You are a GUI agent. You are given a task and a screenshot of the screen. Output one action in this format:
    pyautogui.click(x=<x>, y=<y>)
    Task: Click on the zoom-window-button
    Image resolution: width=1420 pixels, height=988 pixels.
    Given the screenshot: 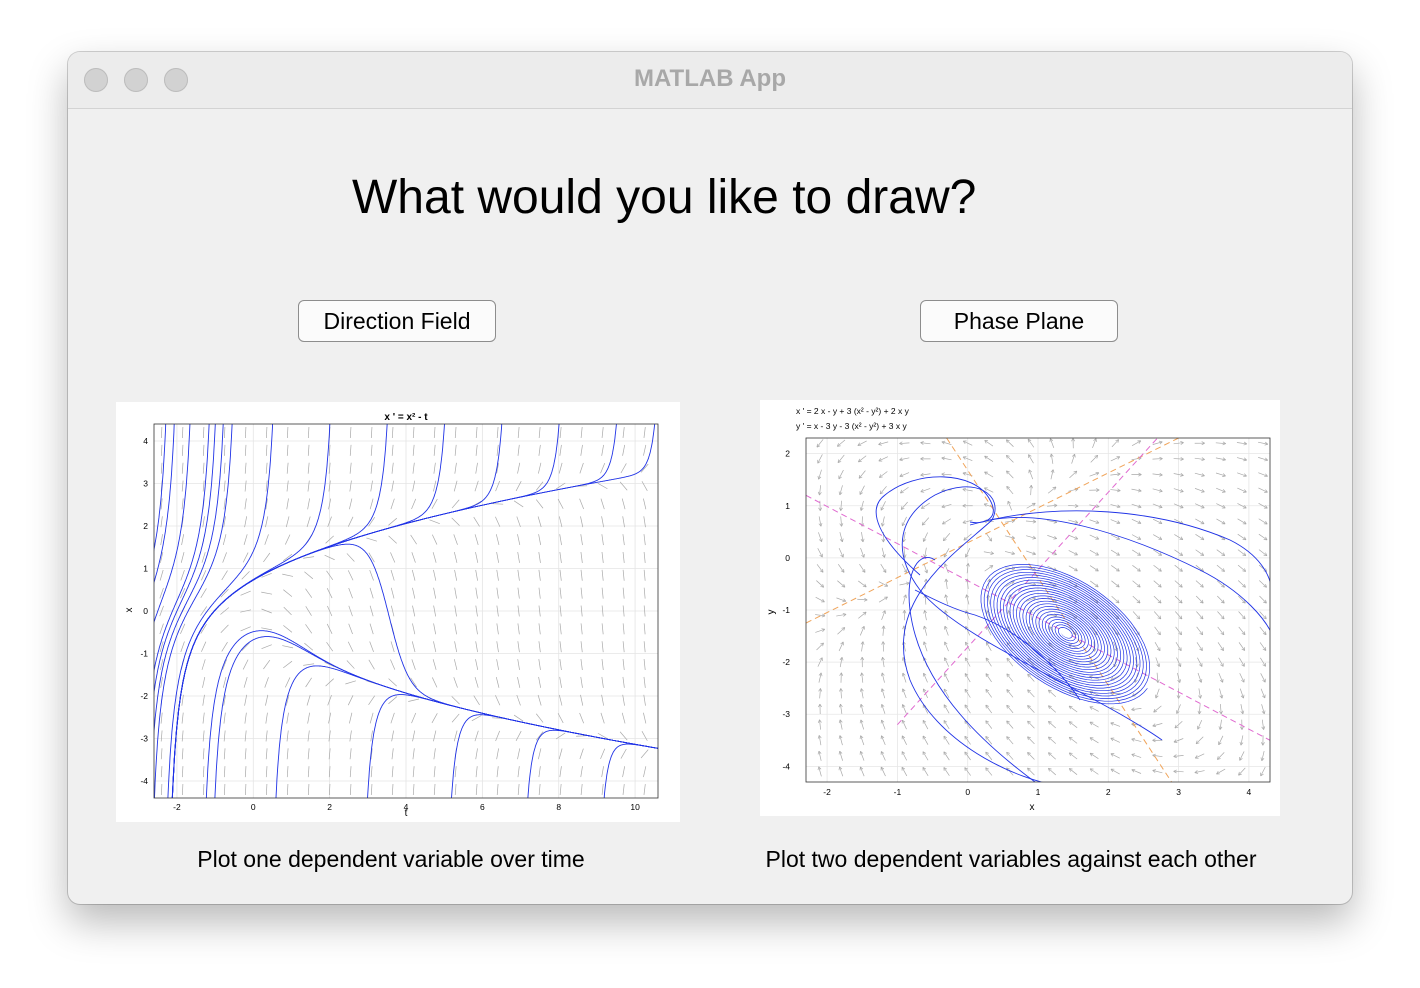 What is the action you would take?
    pyautogui.click(x=176, y=80)
    